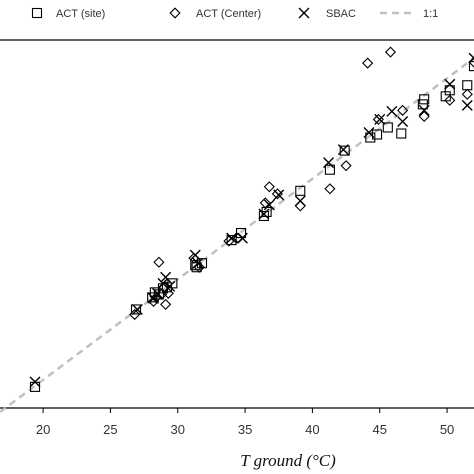 This screenshot has height=474, width=474. What do you see at coordinates (430, 14) in the screenshot?
I see `legend-label: 1:1` at bounding box center [430, 14].